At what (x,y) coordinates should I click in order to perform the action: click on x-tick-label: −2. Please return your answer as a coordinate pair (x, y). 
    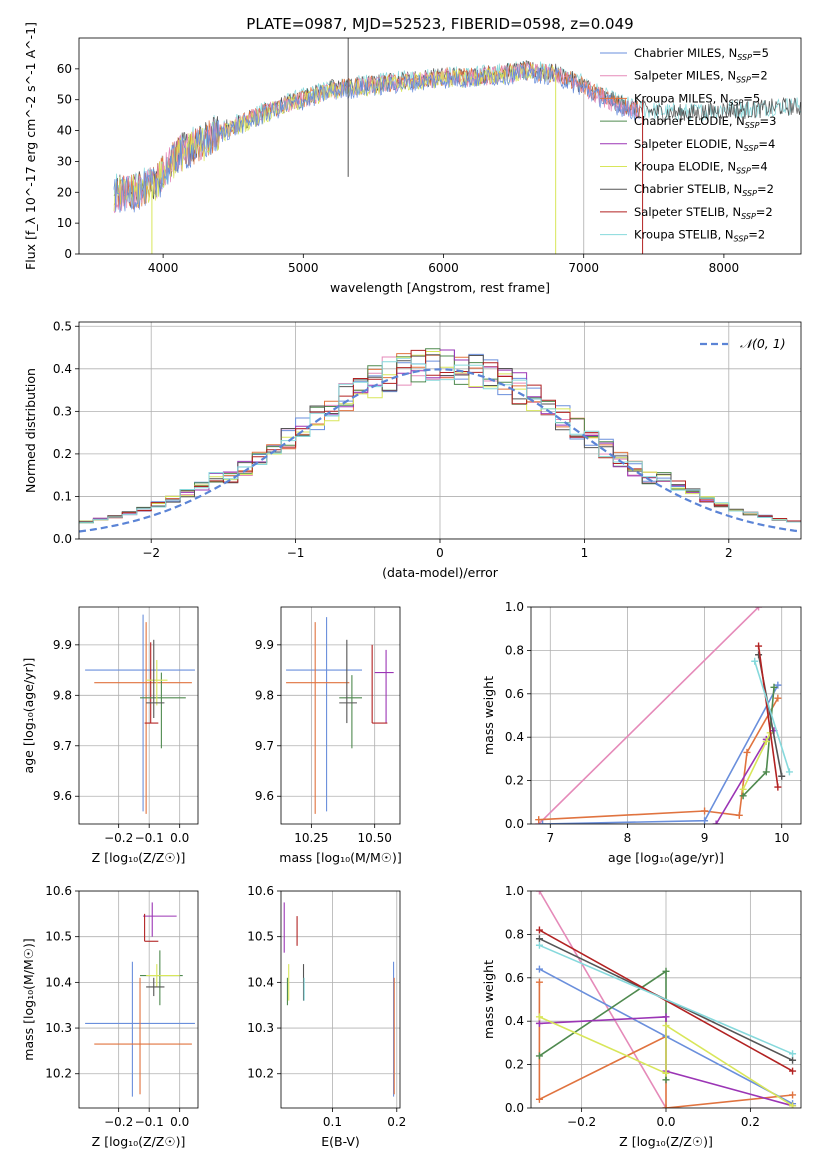
    Looking at the image, I should click on (151, 553).